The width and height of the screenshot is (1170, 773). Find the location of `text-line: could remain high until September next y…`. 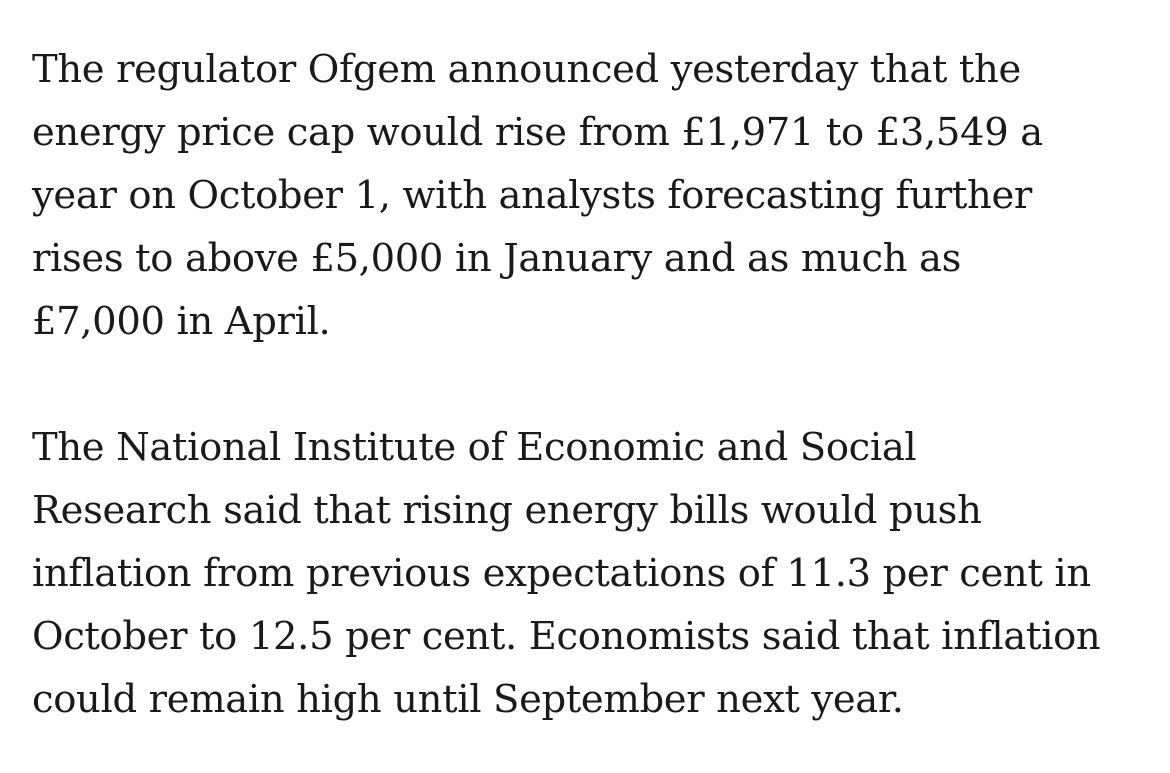

text-line: could remain high until September next y… is located at coordinates (468, 699).